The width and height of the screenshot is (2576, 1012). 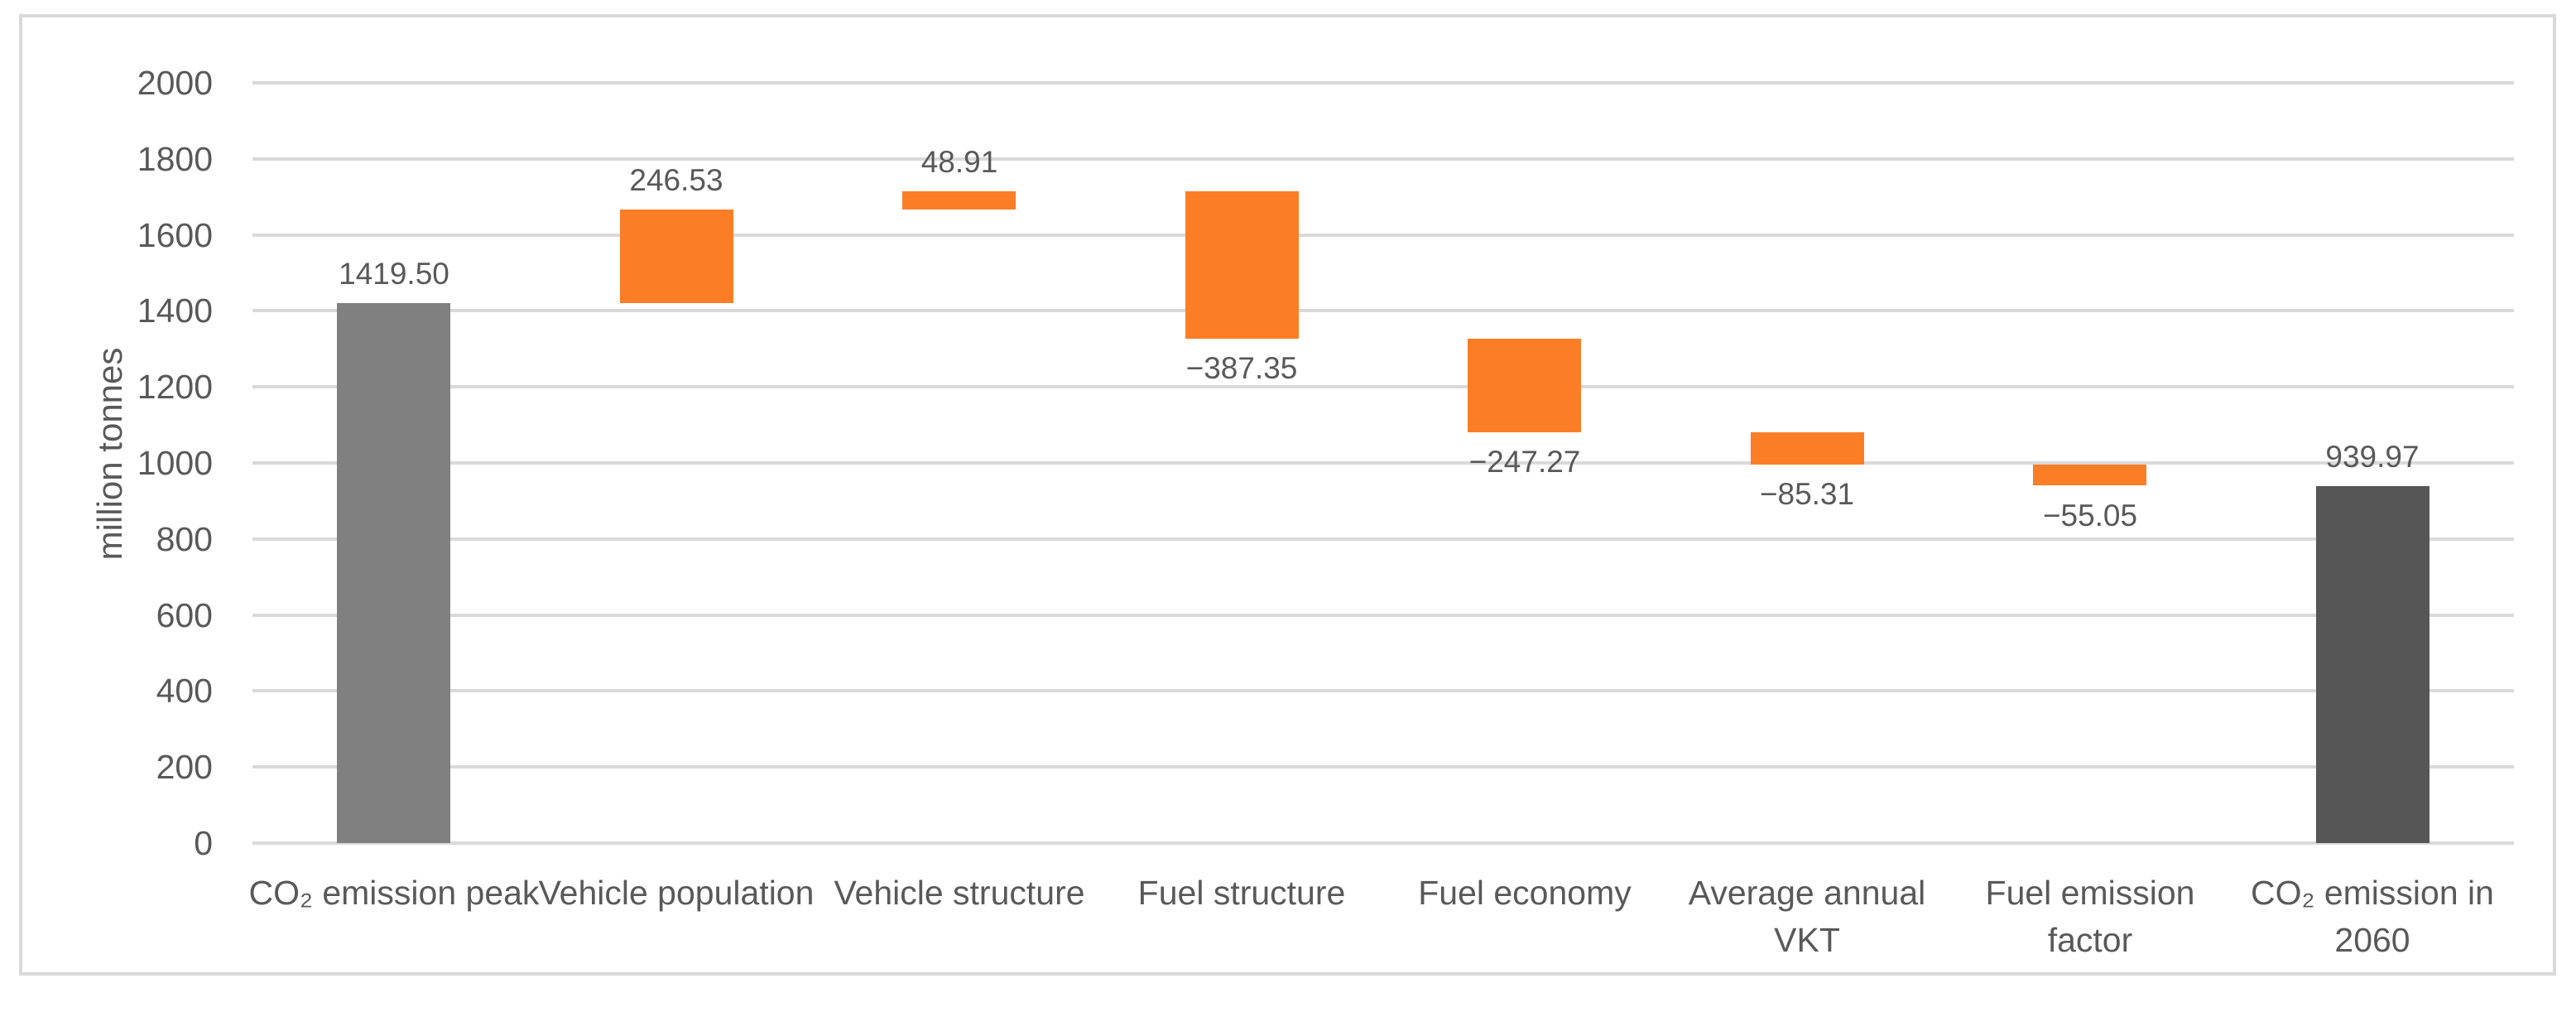 I want to click on data-label: 48.91, so click(x=959, y=162).